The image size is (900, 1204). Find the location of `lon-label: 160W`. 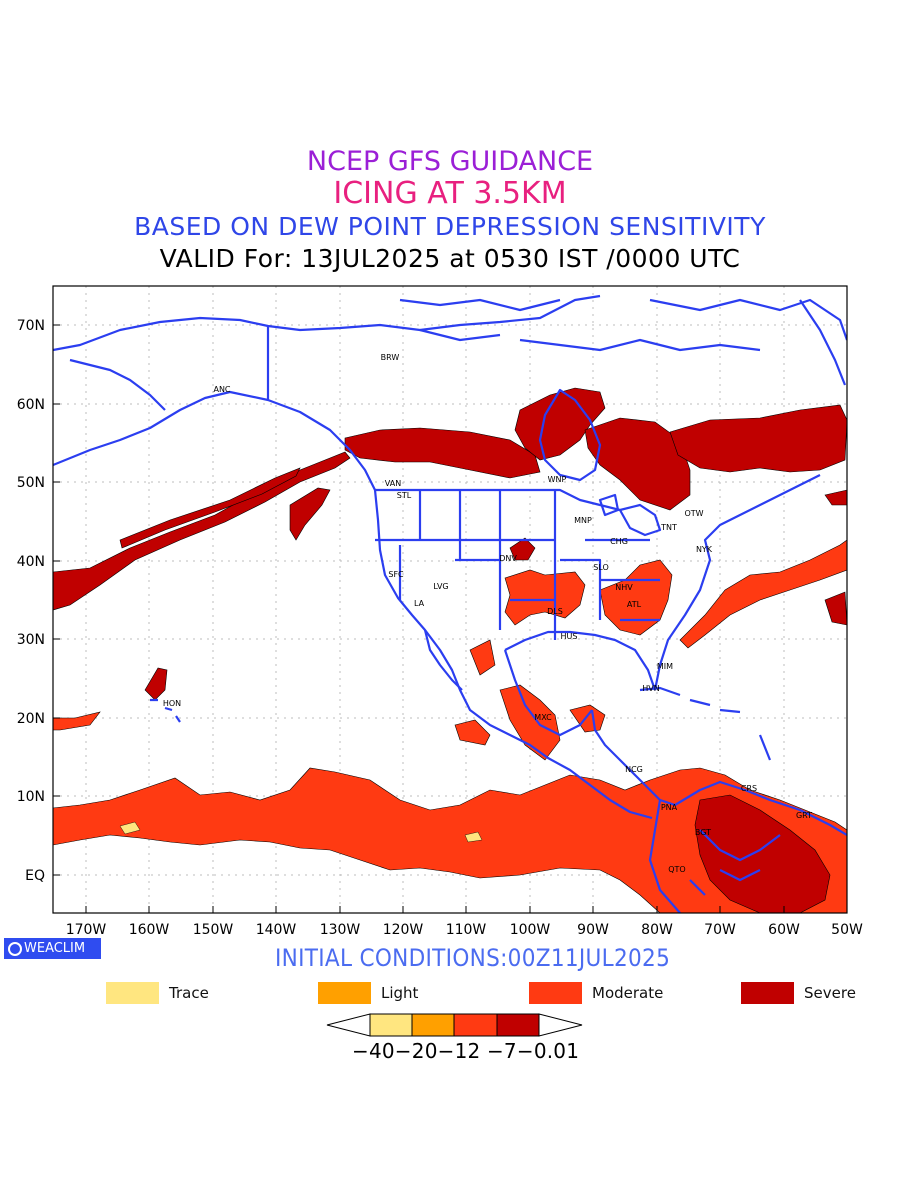

lon-label: 160W is located at coordinates (149, 930).